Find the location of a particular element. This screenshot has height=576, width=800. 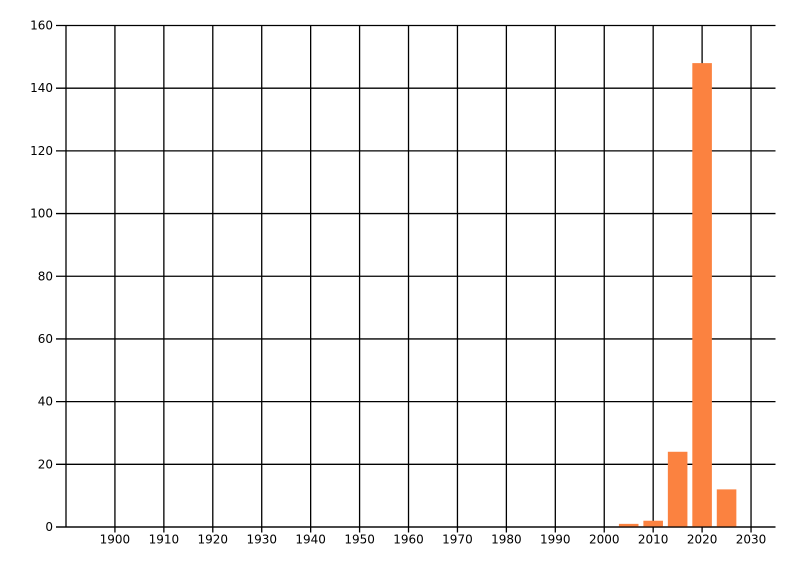

x-tick-label: 1930 is located at coordinates (261, 540).